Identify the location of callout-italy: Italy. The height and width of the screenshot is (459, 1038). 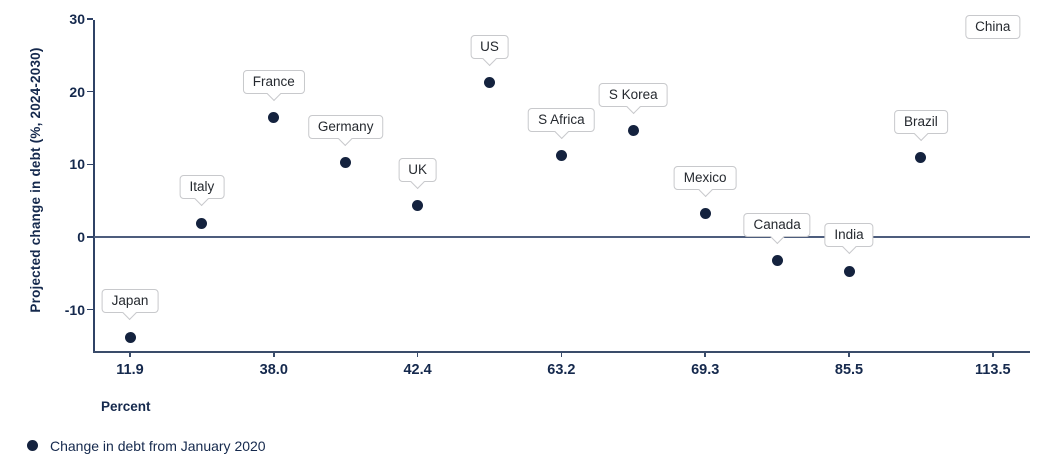
(202, 191).